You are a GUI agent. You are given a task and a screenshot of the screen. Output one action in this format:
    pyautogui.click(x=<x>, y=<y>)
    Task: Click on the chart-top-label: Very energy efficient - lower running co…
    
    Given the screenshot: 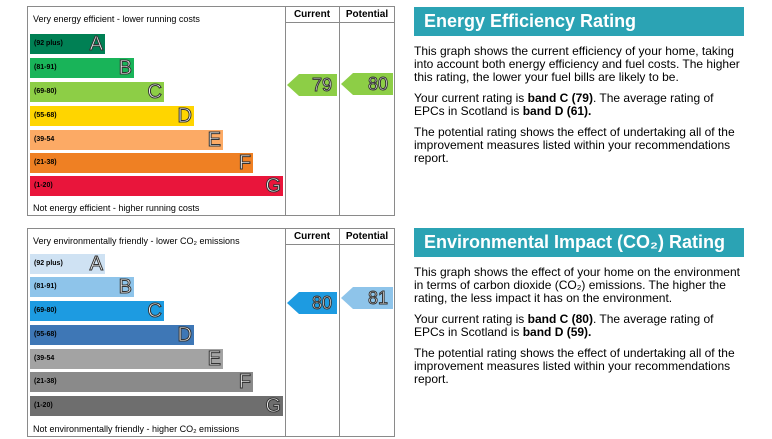 What is the action you would take?
    pyautogui.click(x=116, y=19)
    